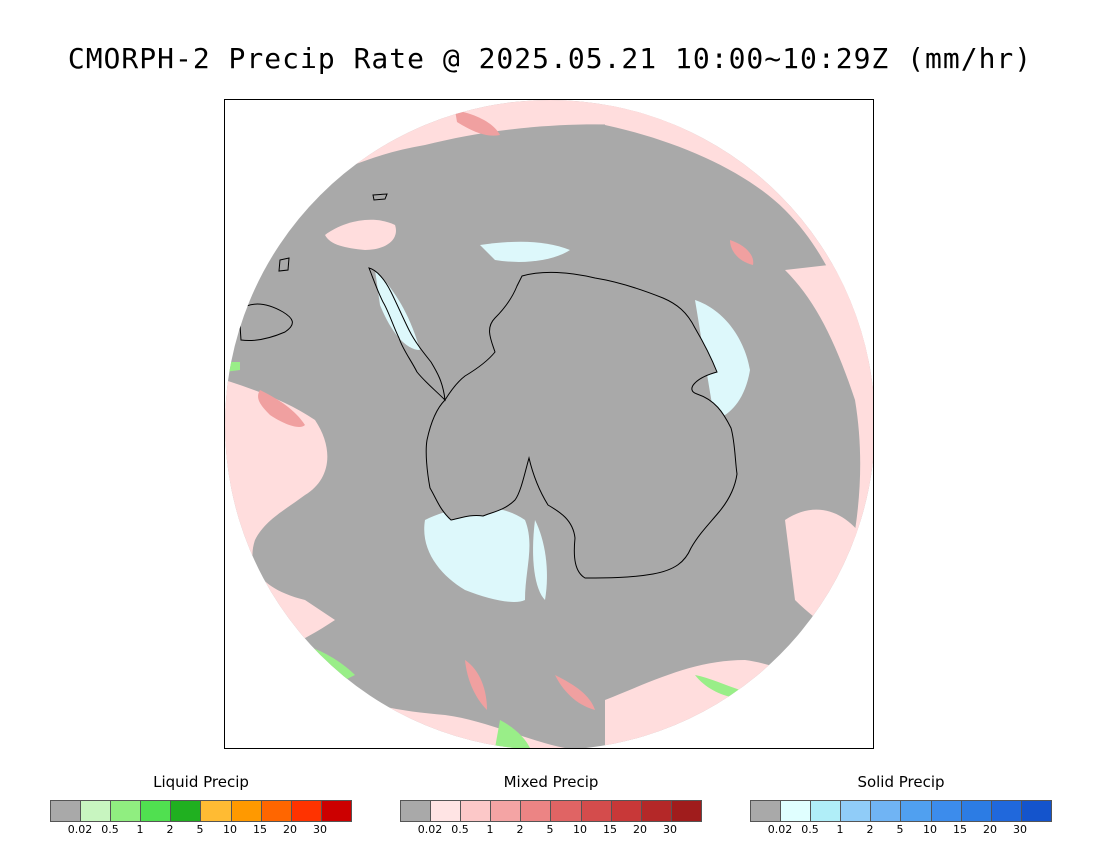  I want to click on legend-tick-mixed-0: 0.02, so click(430, 829).